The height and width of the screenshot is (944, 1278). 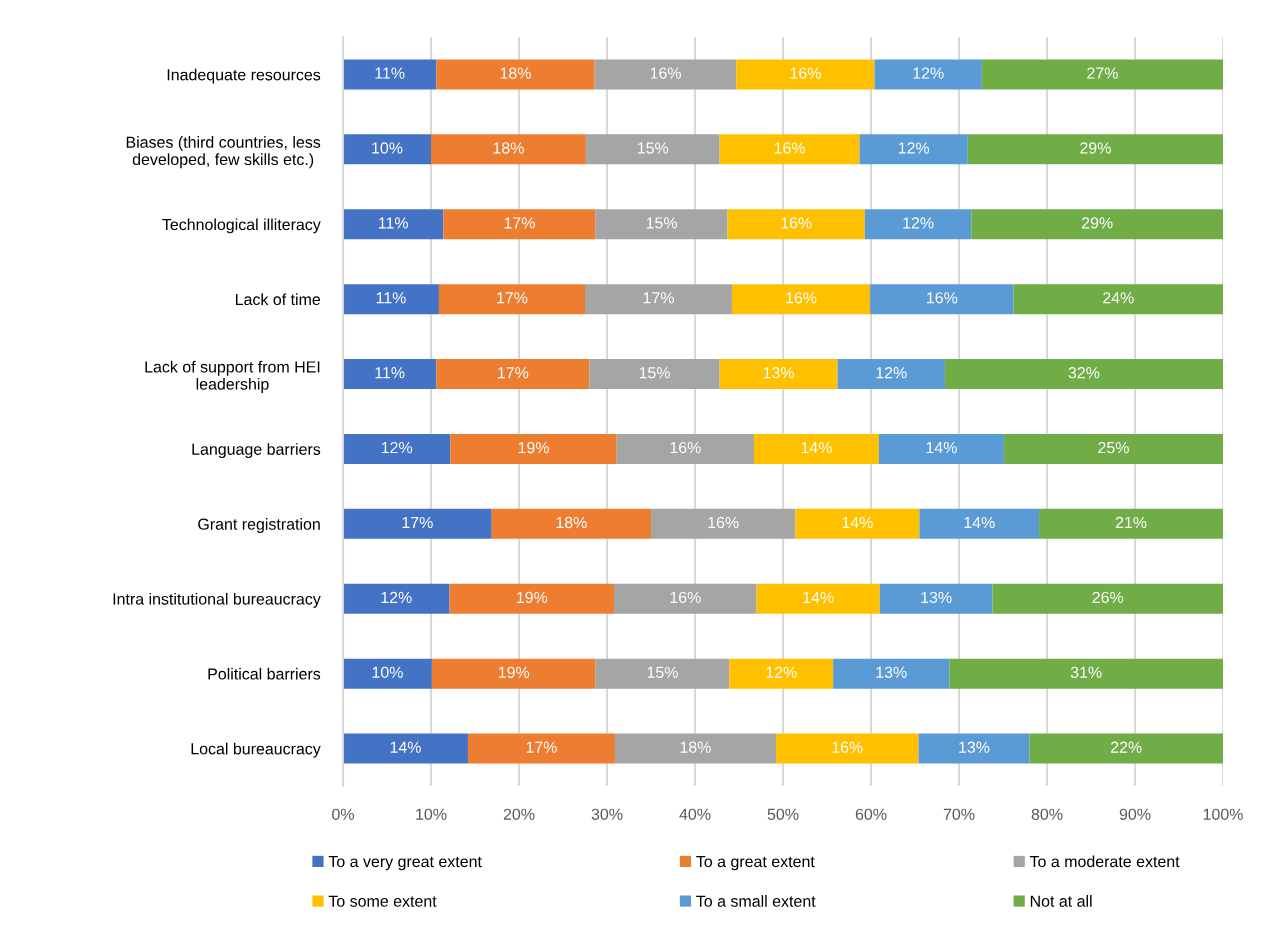 What do you see at coordinates (405, 863) in the screenshot?
I see `legend-label: To a very great extent` at bounding box center [405, 863].